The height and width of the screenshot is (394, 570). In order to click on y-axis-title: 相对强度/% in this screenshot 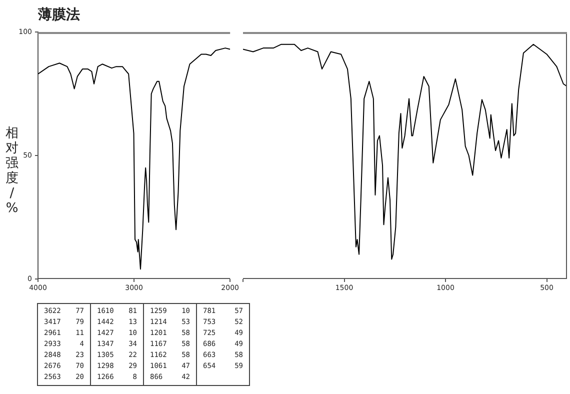, I will do `click(12, 171)`.